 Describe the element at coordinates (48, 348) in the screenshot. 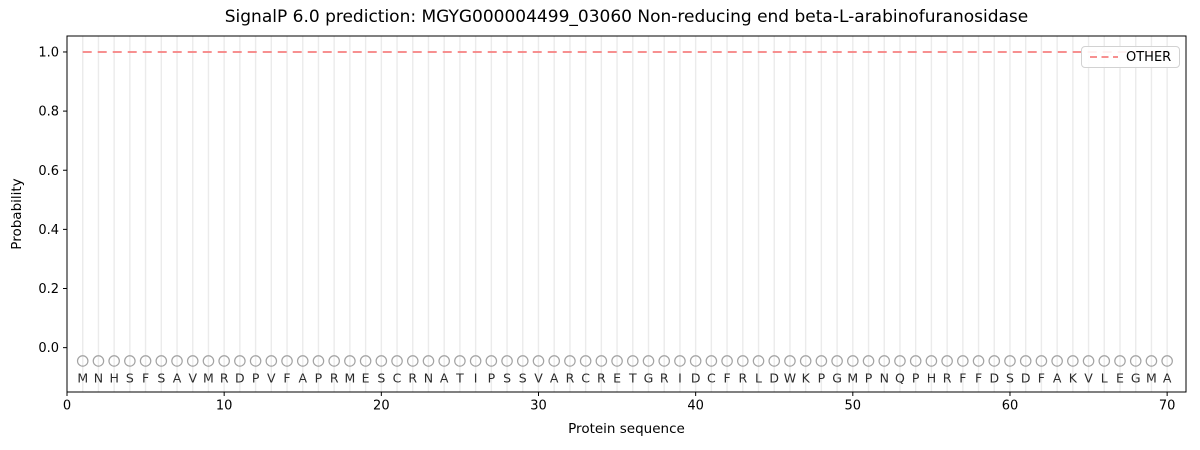

I see `y-tick-label: 0.0` at that location.